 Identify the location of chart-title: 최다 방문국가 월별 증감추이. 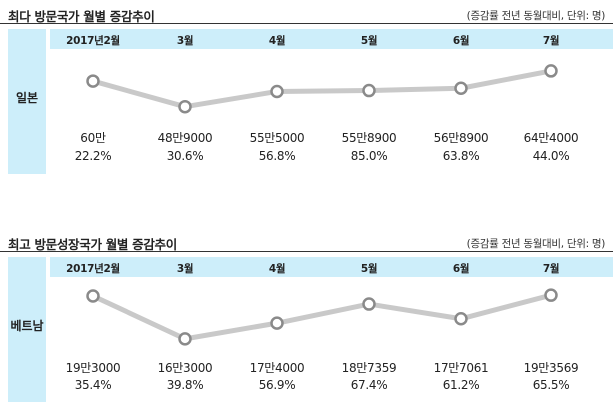
(81, 16).